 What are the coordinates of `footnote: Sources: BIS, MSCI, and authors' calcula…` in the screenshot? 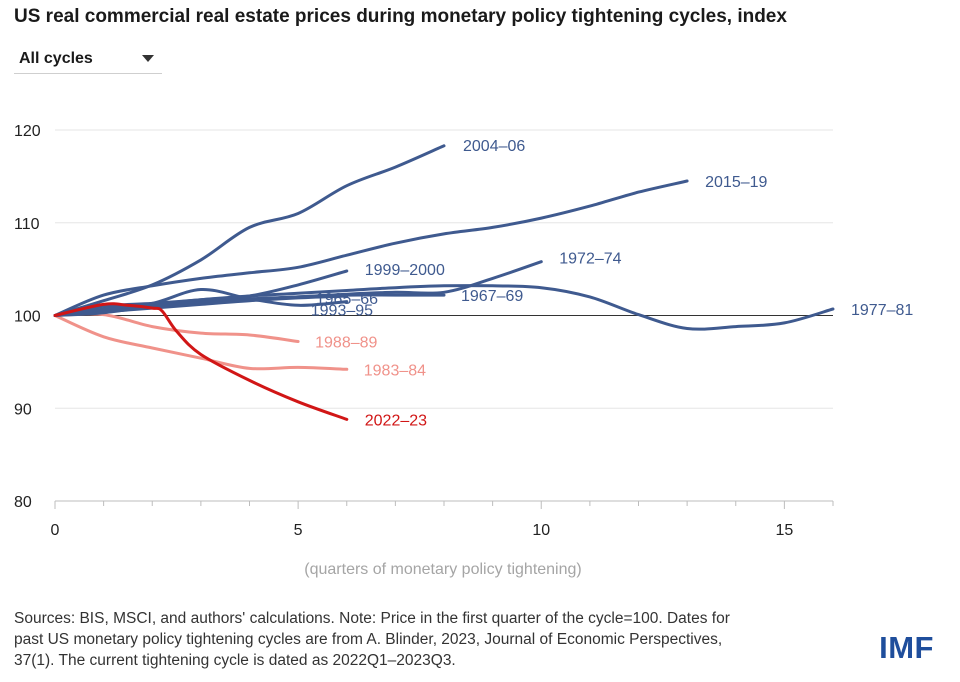 It's located at (429, 639).